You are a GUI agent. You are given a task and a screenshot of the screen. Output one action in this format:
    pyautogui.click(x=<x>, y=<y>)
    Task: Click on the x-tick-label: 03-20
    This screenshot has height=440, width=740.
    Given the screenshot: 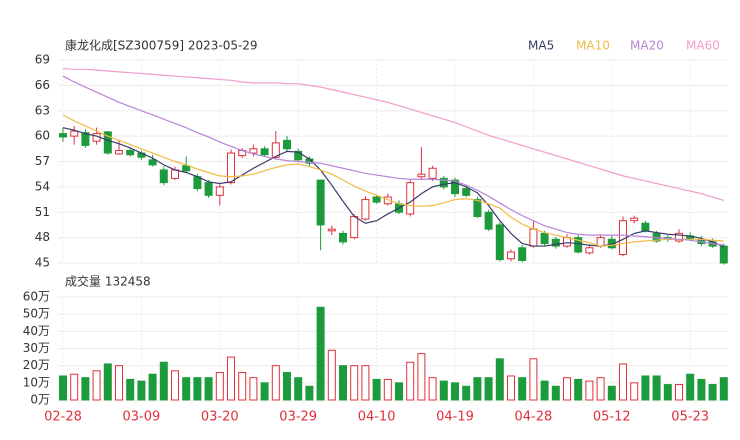 What is the action you would take?
    pyautogui.click(x=220, y=417)
    